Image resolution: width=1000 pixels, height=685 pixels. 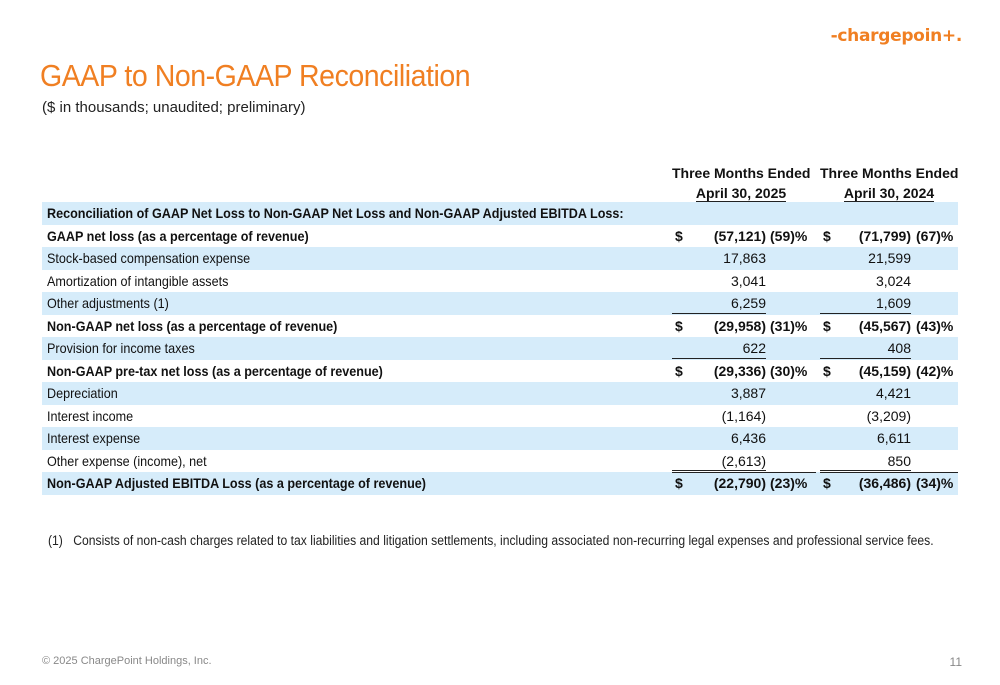 What do you see at coordinates (748, 303) in the screenshot?
I see `amount-2025: 6,259` at bounding box center [748, 303].